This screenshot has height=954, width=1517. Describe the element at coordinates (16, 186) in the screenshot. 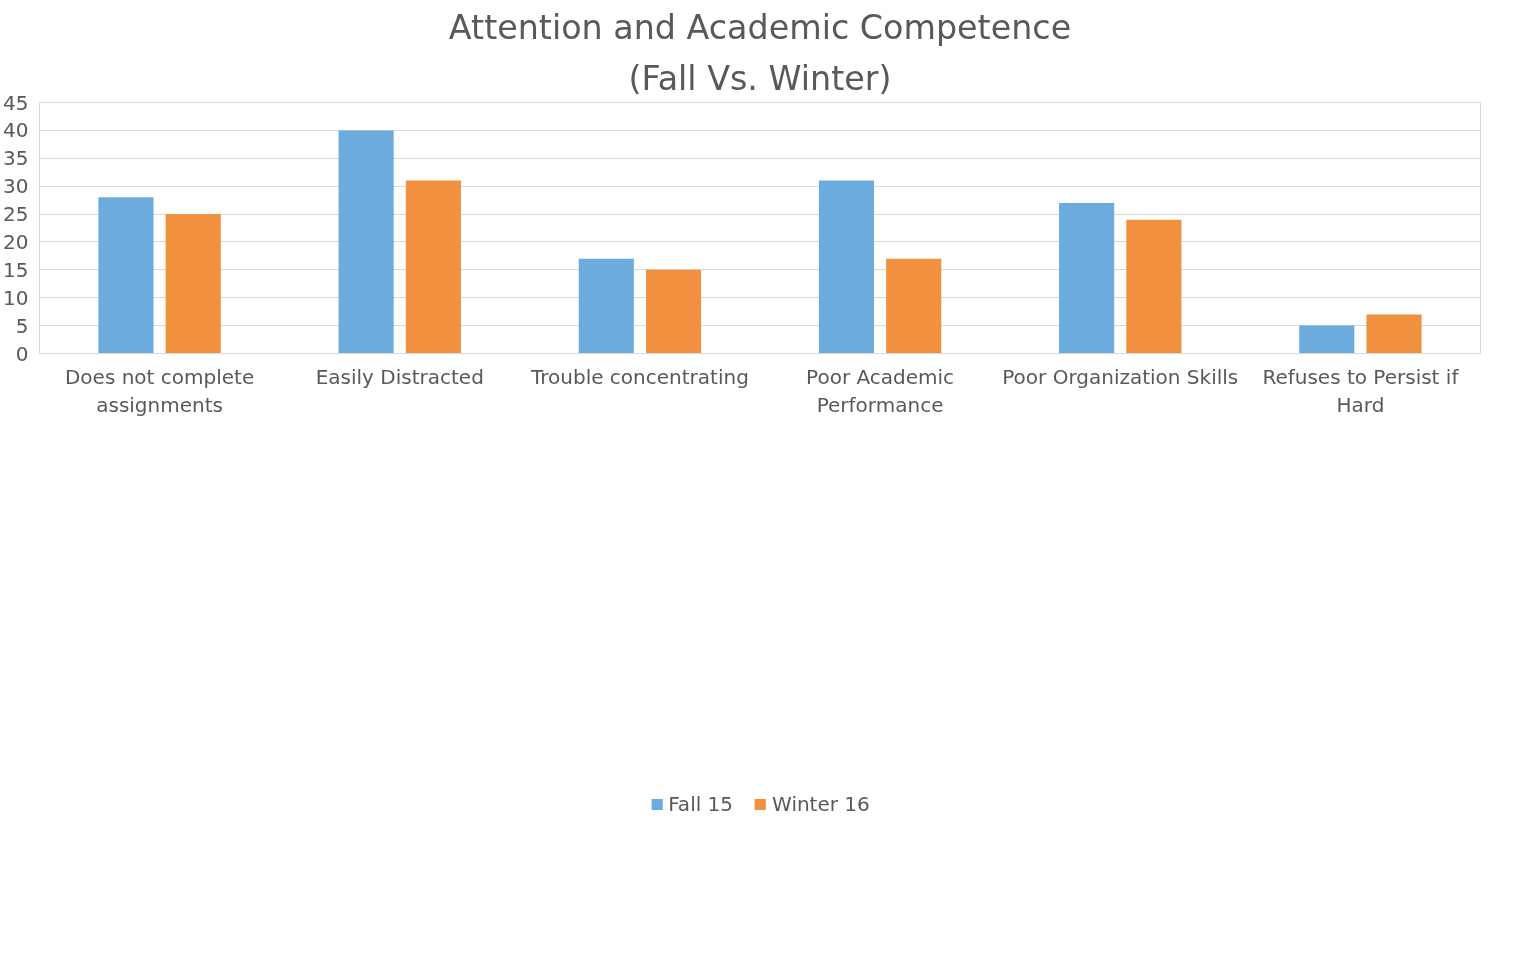

I see `y-tick-label: 30` at that location.